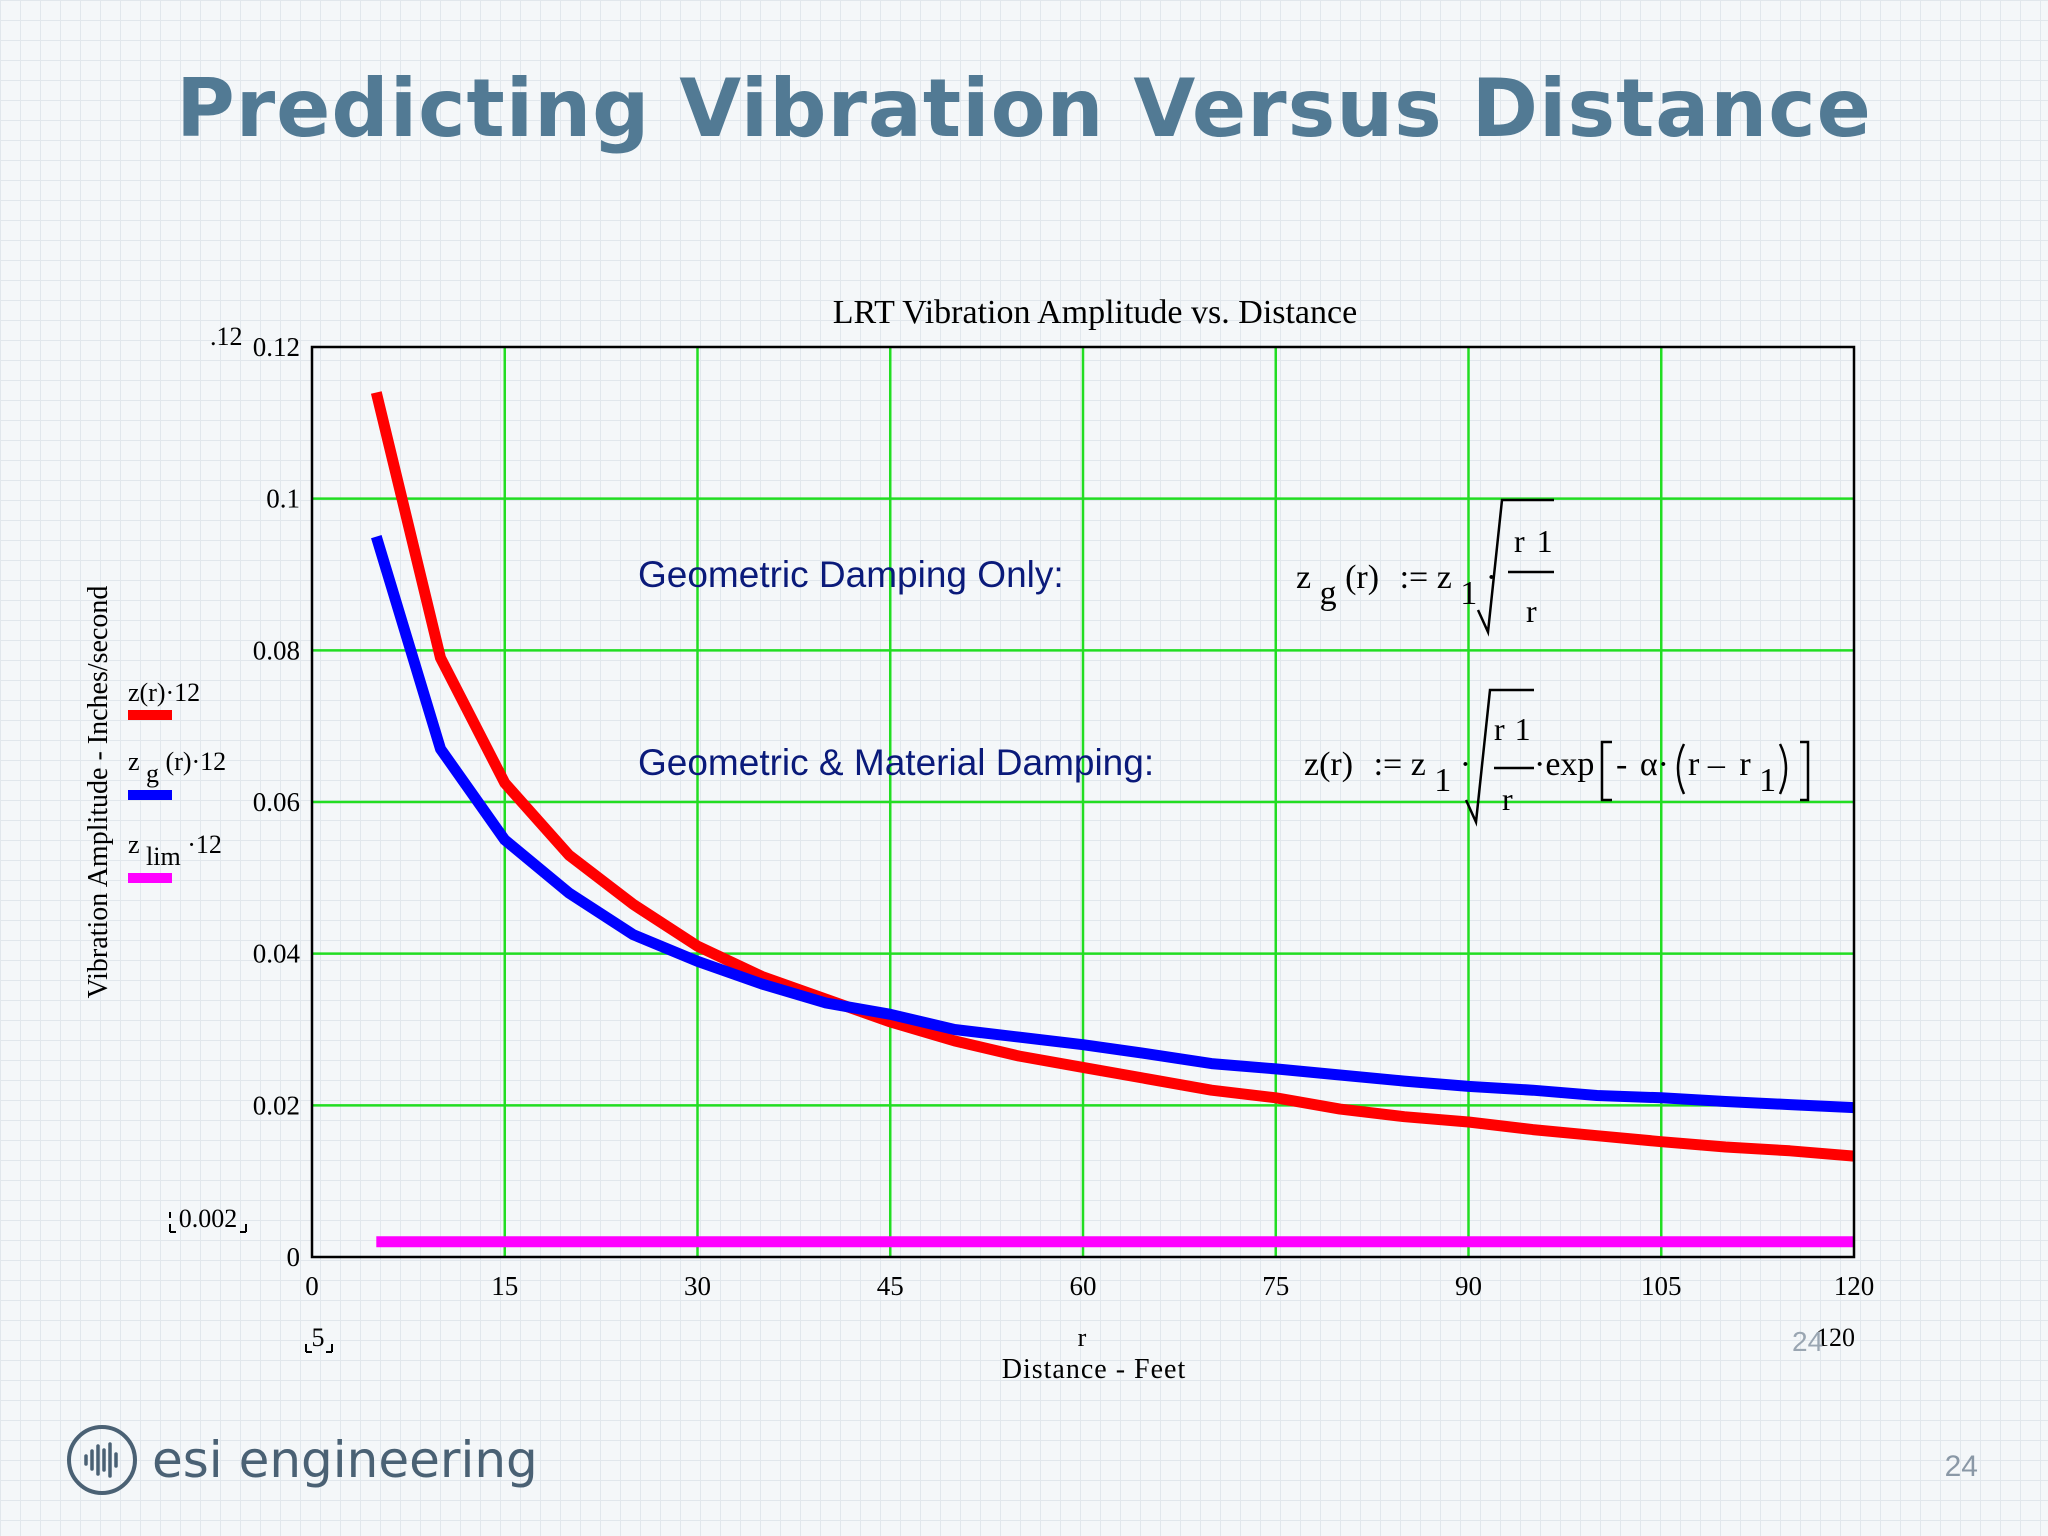  What do you see at coordinates (276, 347) in the screenshot?
I see `y-tick-label-6: 0.12` at bounding box center [276, 347].